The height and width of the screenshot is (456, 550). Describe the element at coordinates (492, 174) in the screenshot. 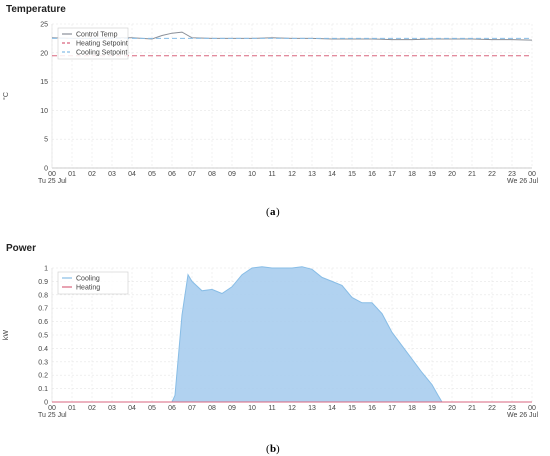

I see `temp-x-tick-label: 22` at that location.